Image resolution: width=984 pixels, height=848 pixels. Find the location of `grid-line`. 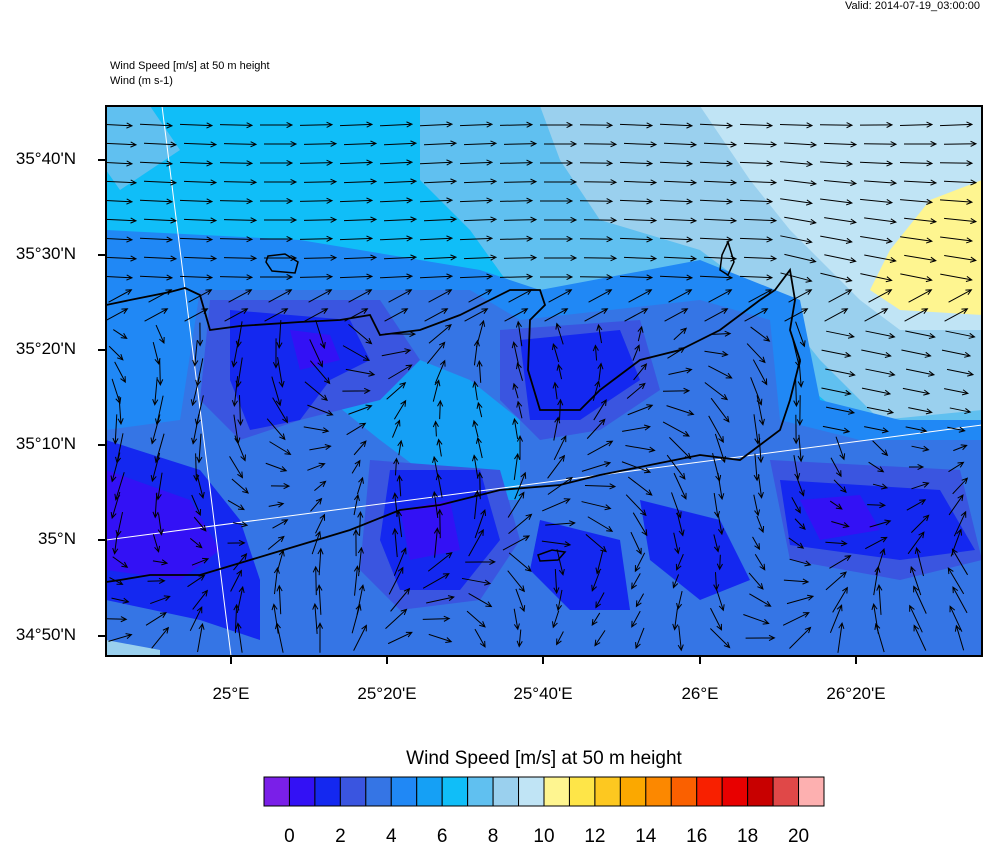

grid-line is located at coordinates (544, 482).